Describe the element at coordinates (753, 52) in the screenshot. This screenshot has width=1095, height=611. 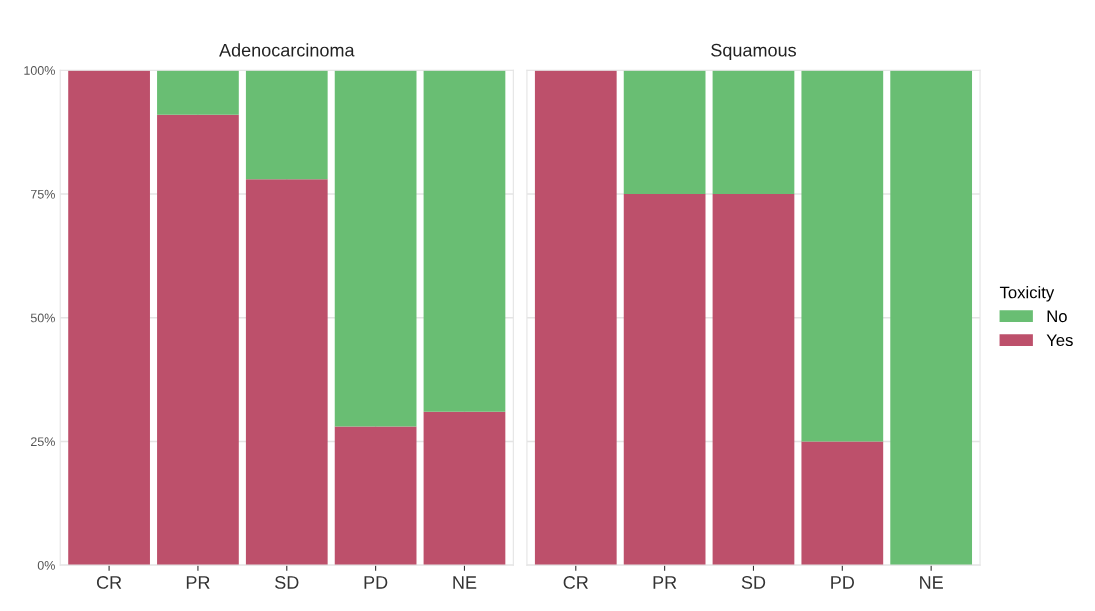
I see `chart-title: Squamous` at that location.